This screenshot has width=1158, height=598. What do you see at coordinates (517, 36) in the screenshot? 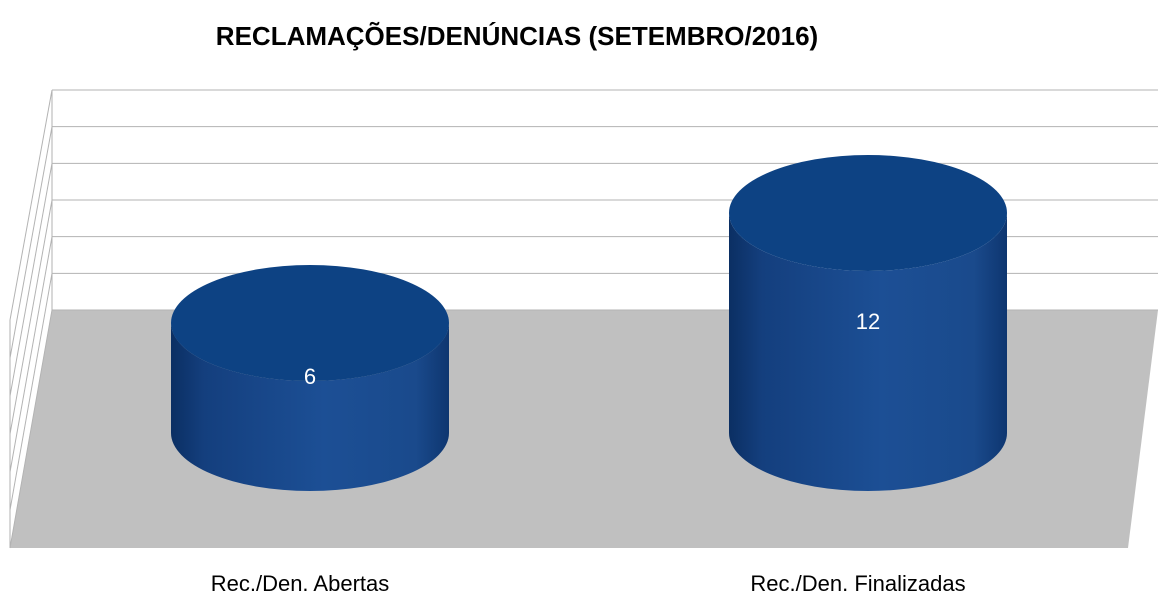
I see `chart-title: RECLAMAÇÕES/DENÚNCIAS (SETEMBRO/2016)` at bounding box center [517, 36].